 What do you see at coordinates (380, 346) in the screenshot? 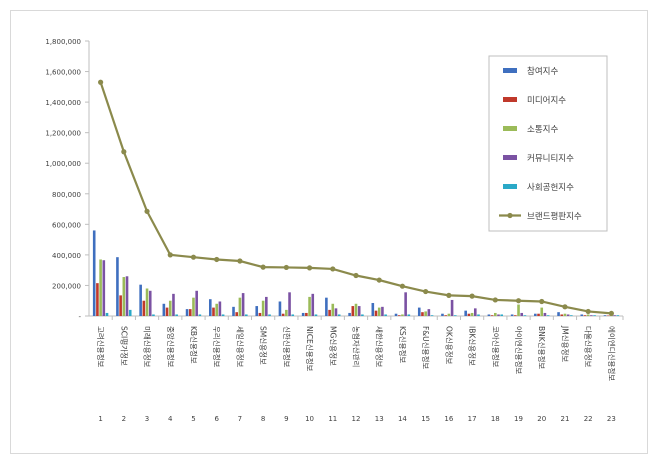
I see `x-category-label: 새한신용정보` at bounding box center [380, 346].